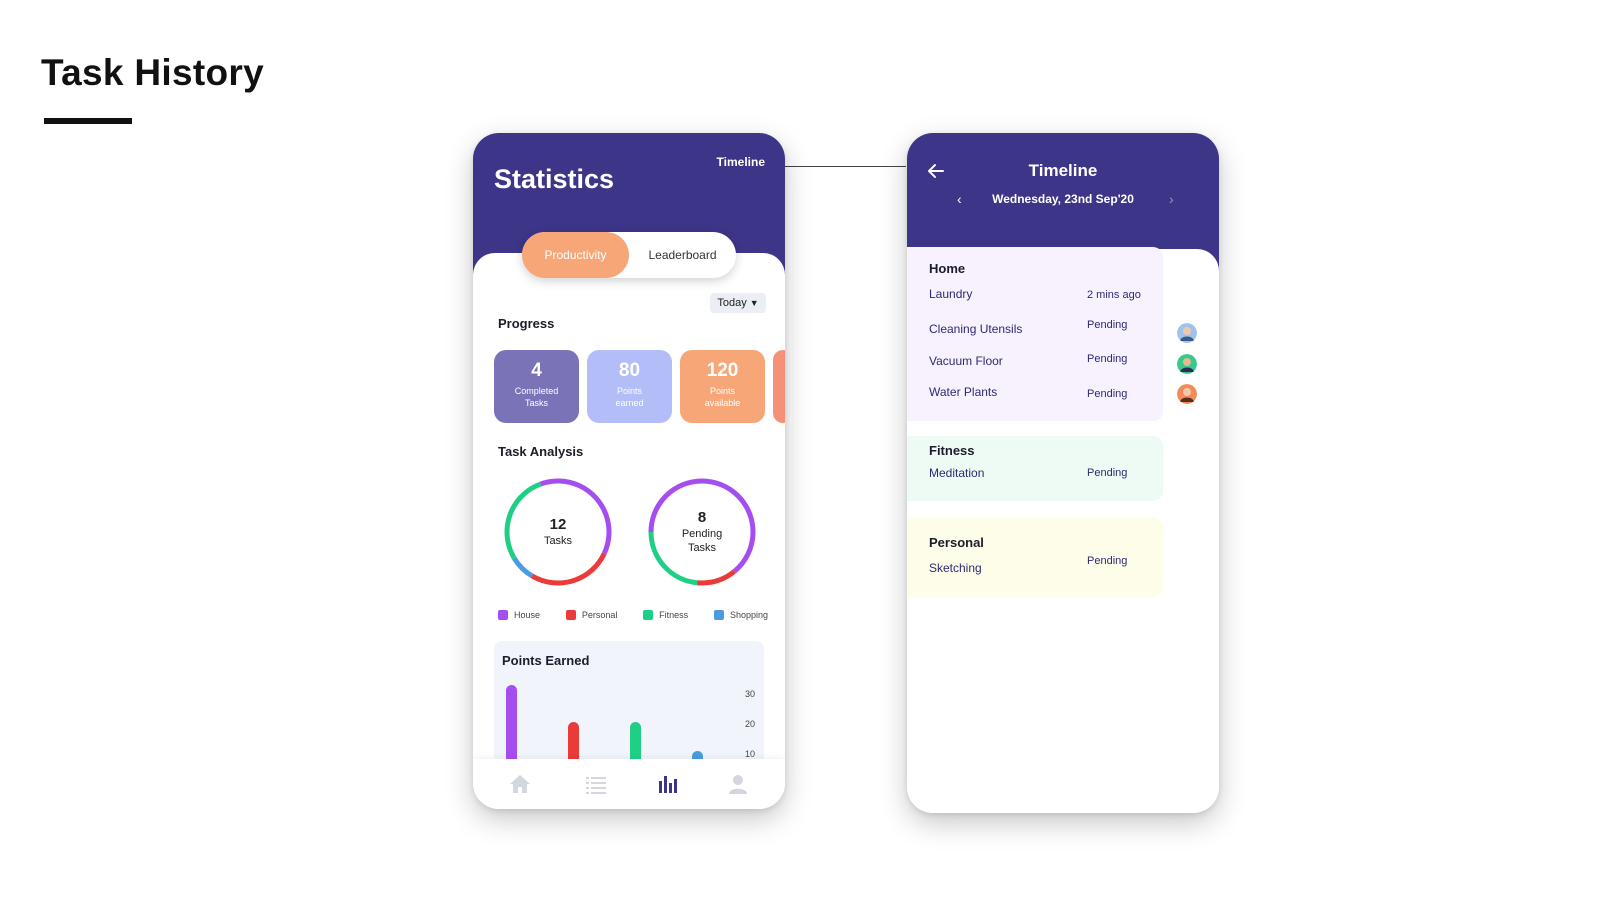 This screenshot has height=900, width=1600. I want to click on period-dropdown-label: Today, so click(732, 303).